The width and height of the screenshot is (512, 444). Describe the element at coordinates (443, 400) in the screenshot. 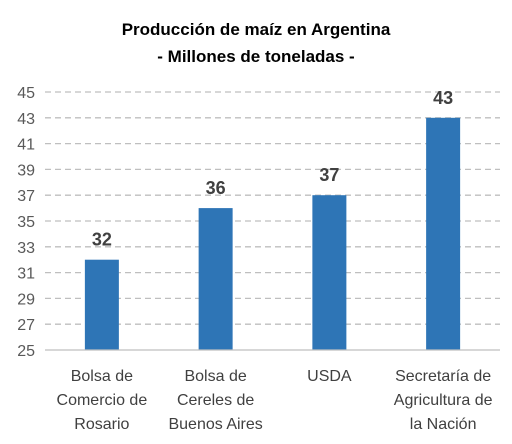

I see `x-tick-label: Agricultura de` at that location.